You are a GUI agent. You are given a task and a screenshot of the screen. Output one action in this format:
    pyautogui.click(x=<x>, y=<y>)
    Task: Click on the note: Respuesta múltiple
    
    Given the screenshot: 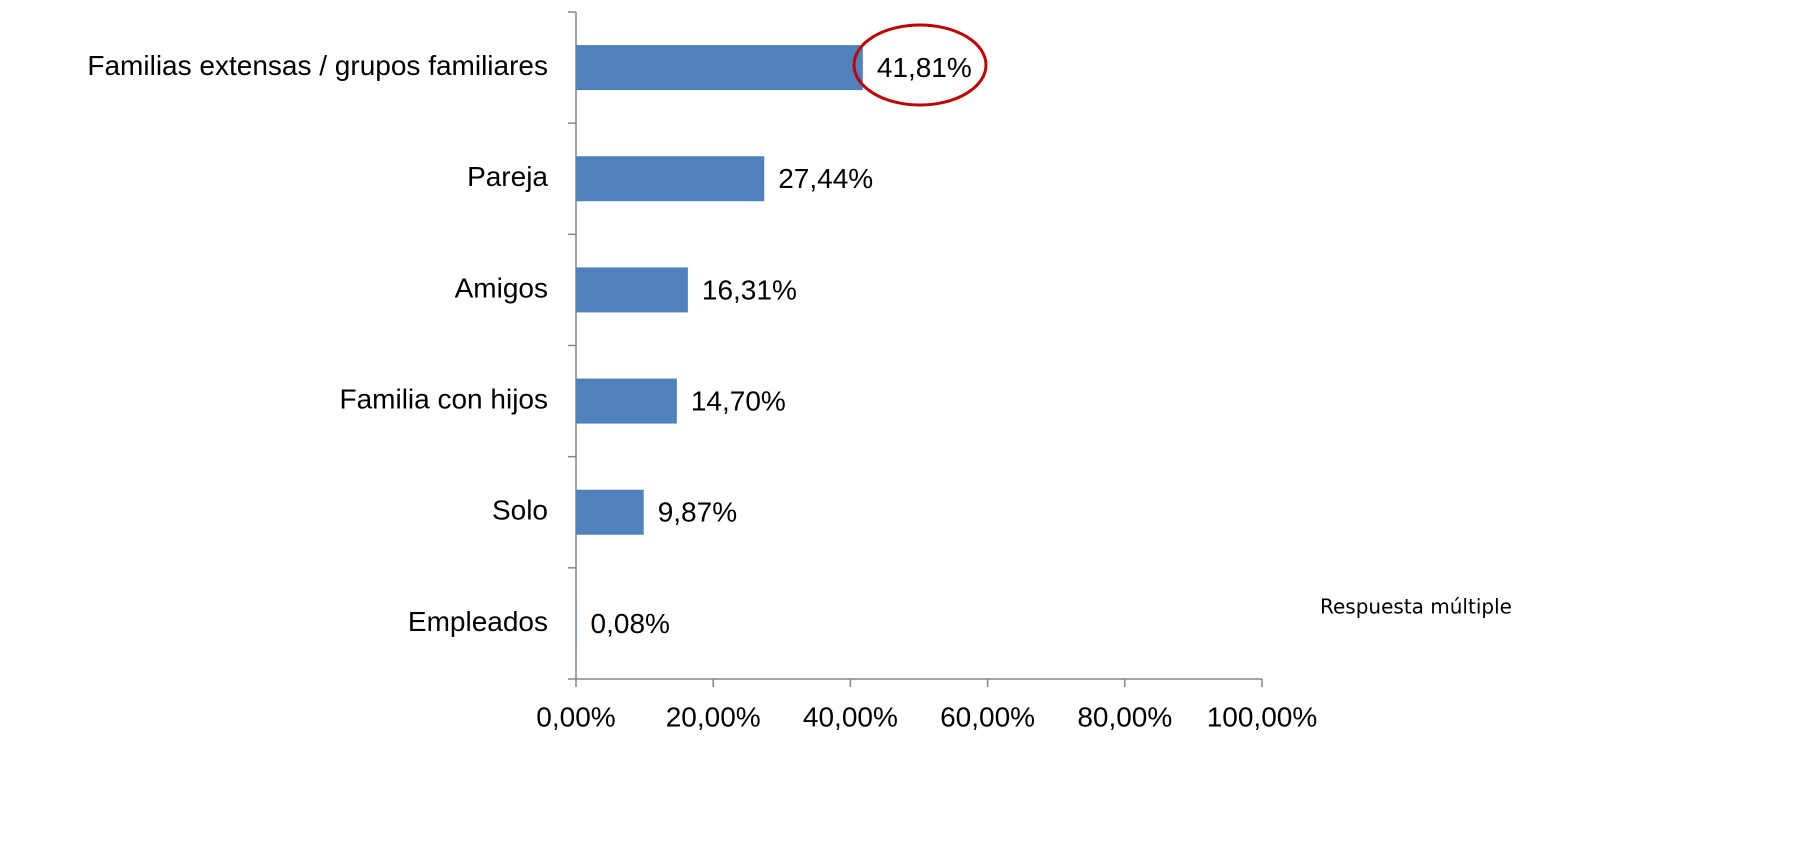 What is the action you would take?
    pyautogui.click(x=1416, y=607)
    